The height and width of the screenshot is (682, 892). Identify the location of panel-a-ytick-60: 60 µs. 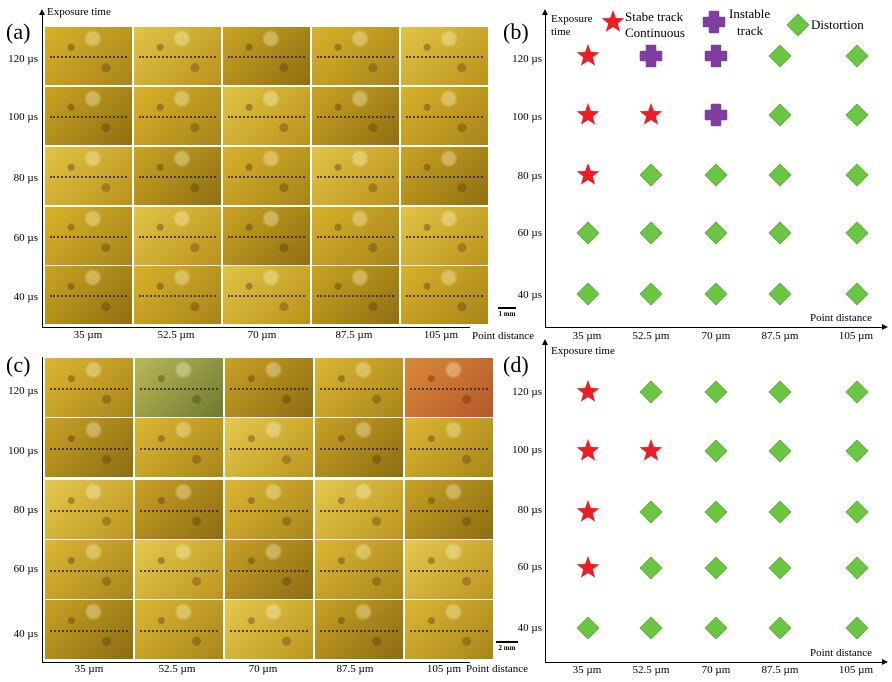
(25, 238).